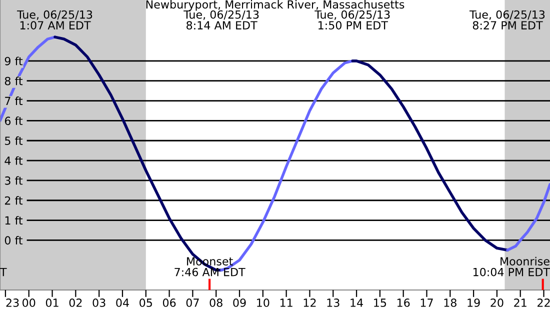  What do you see at coordinates (13, 160) in the screenshot?
I see `y-tick-label: 4 ft` at bounding box center [13, 160].